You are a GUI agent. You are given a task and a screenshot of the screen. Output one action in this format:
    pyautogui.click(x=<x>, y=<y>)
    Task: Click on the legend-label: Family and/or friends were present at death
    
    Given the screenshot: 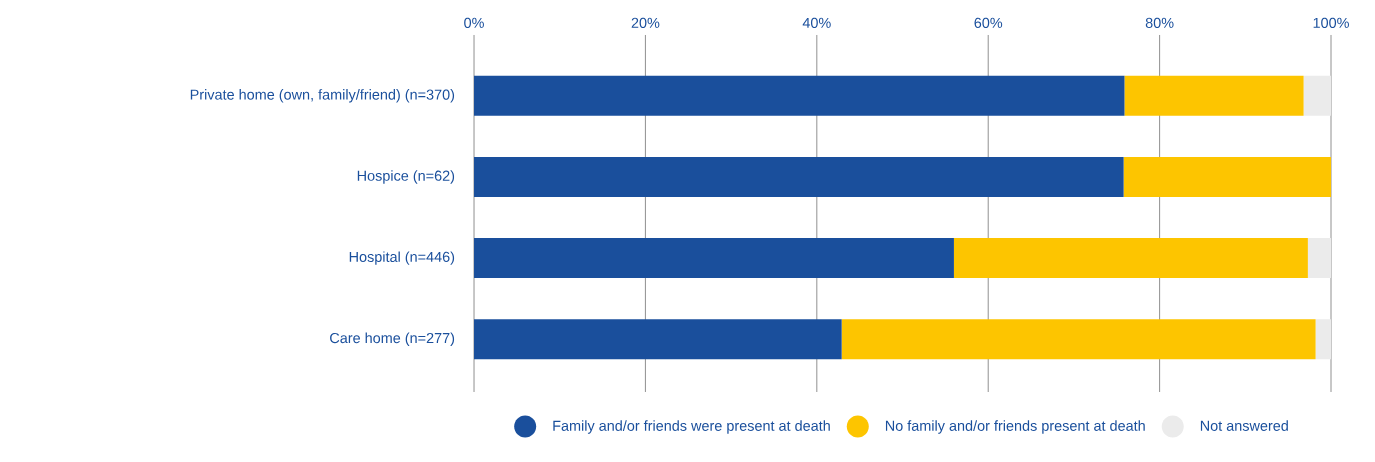 What is the action you would take?
    pyautogui.click(x=691, y=427)
    